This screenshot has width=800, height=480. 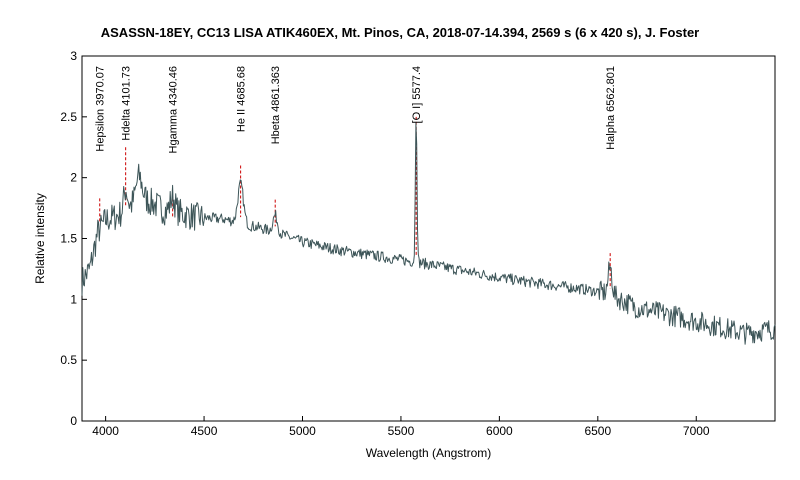 What do you see at coordinates (611, 108) in the screenshot?
I see `line-label: Halpha 6562.801` at bounding box center [611, 108].